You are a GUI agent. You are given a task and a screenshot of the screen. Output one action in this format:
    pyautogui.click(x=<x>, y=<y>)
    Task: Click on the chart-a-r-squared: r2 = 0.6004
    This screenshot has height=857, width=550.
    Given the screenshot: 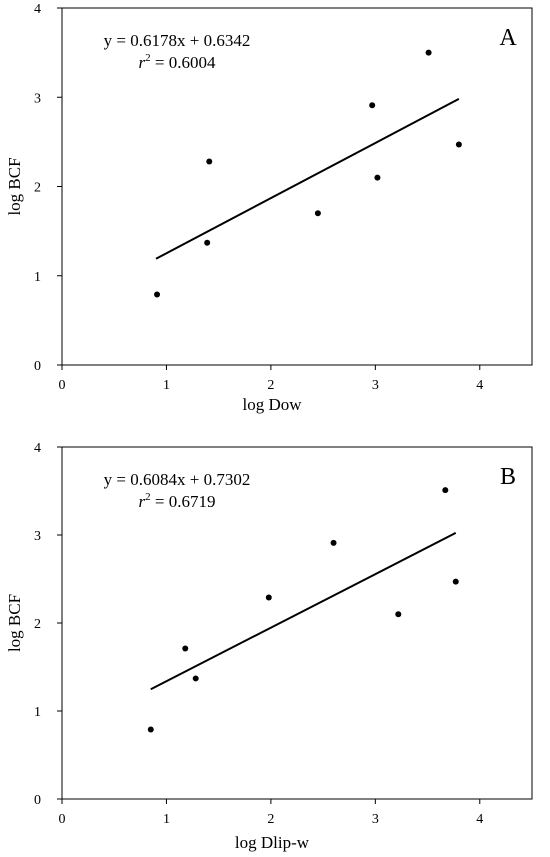 What is the action you would take?
    pyautogui.click(x=177, y=62)
    